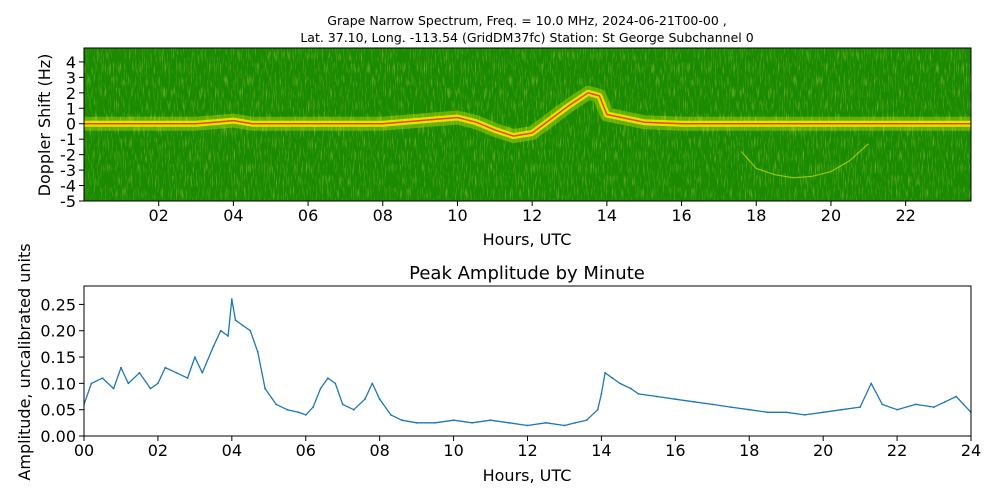 This screenshot has width=1000, height=500. What do you see at coordinates (71, 93) in the screenshot?
I see `spectrogram-y-tick-label: 2` at bounding box center [71, 93].